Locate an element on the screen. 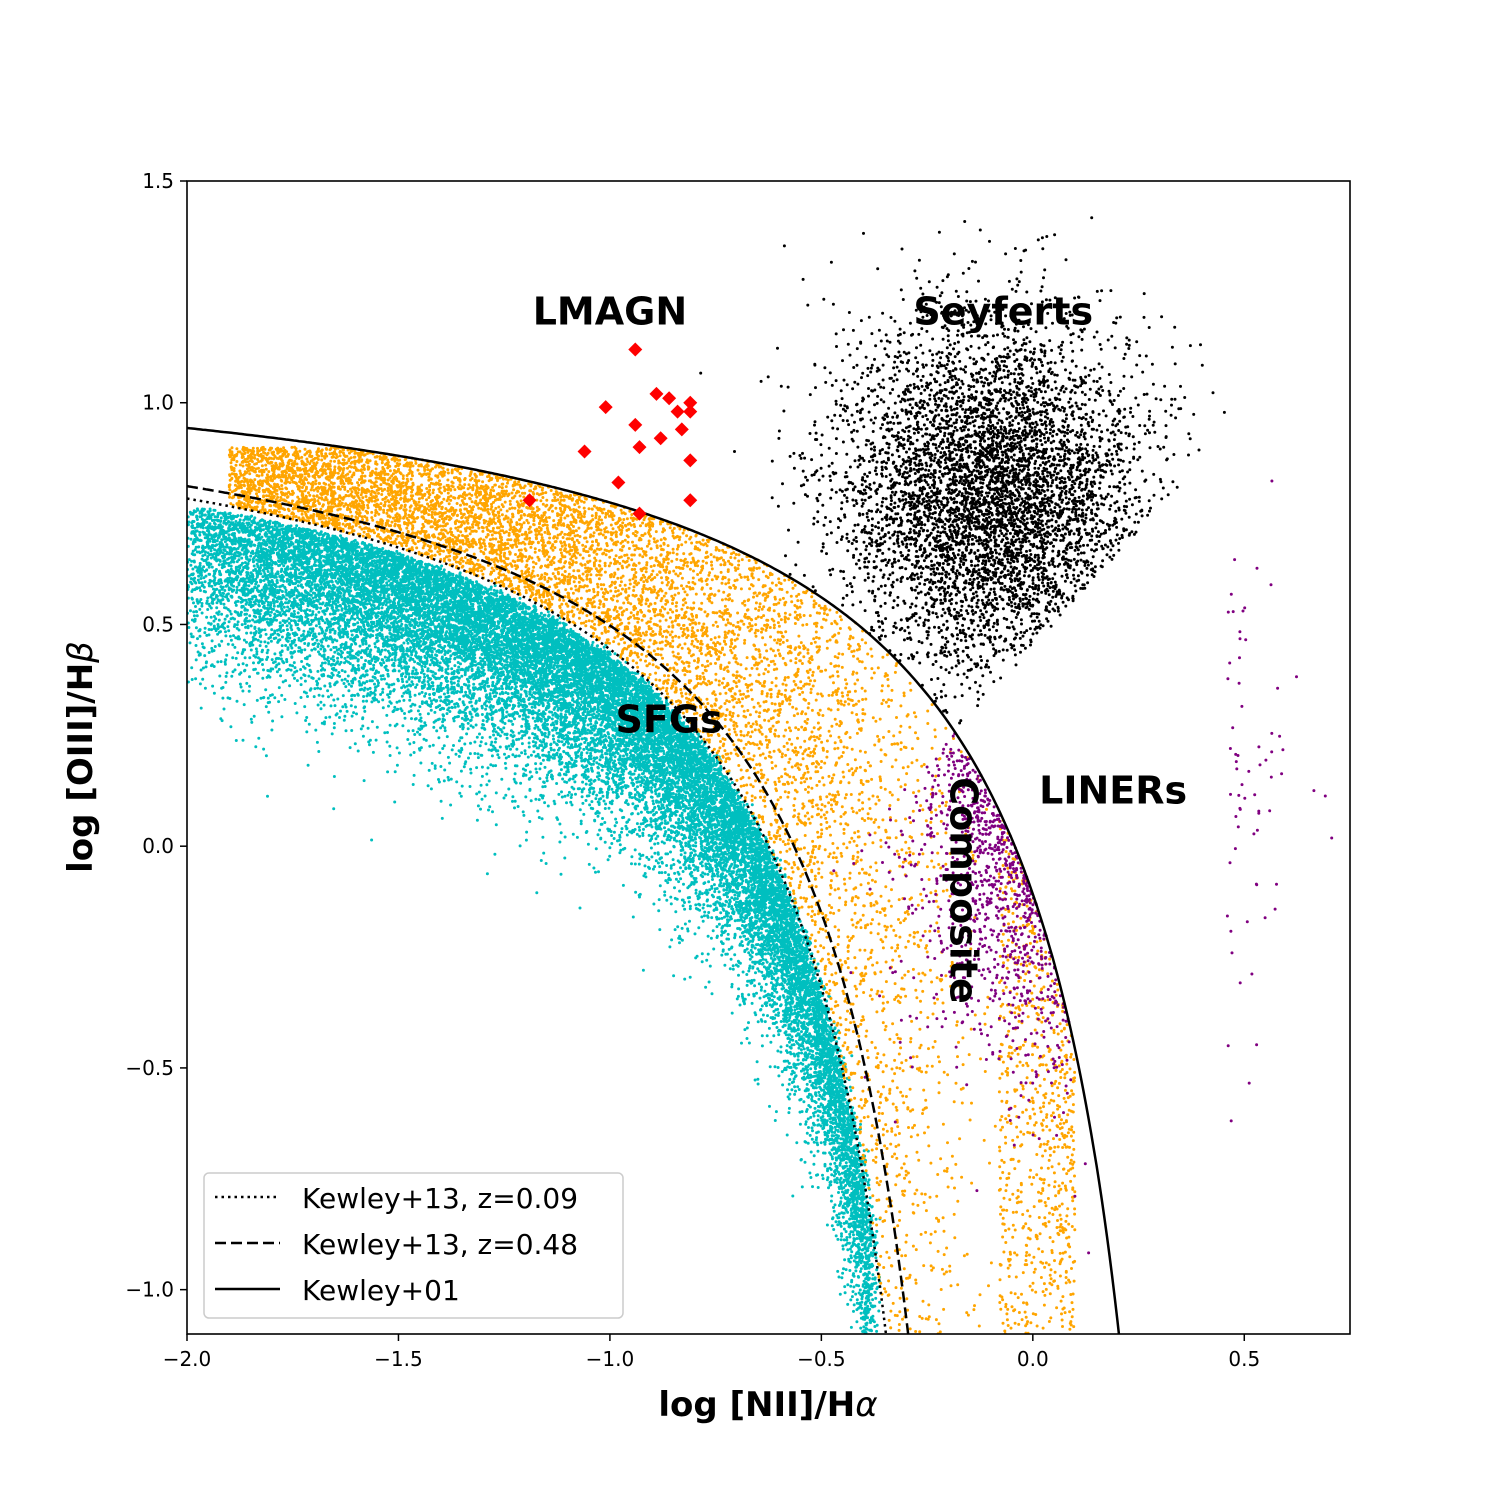 This screenshot has height=1500, width=1500. region-label-lmagn: LMAGN is located at coordinates (610, 312).